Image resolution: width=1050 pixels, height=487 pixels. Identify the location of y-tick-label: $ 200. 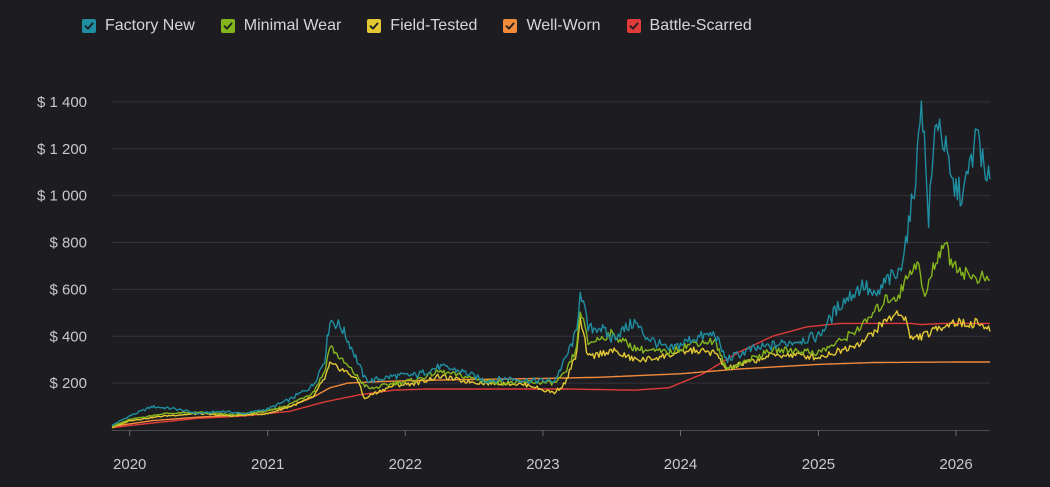
(68, 383).